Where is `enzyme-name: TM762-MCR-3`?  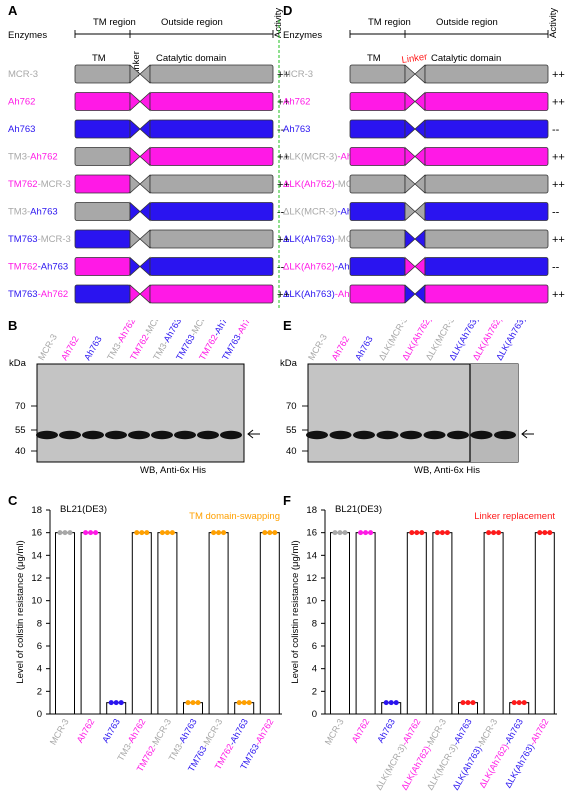 enzyme-name: TM762-MCR-3 is located at coordinates (39, 184).